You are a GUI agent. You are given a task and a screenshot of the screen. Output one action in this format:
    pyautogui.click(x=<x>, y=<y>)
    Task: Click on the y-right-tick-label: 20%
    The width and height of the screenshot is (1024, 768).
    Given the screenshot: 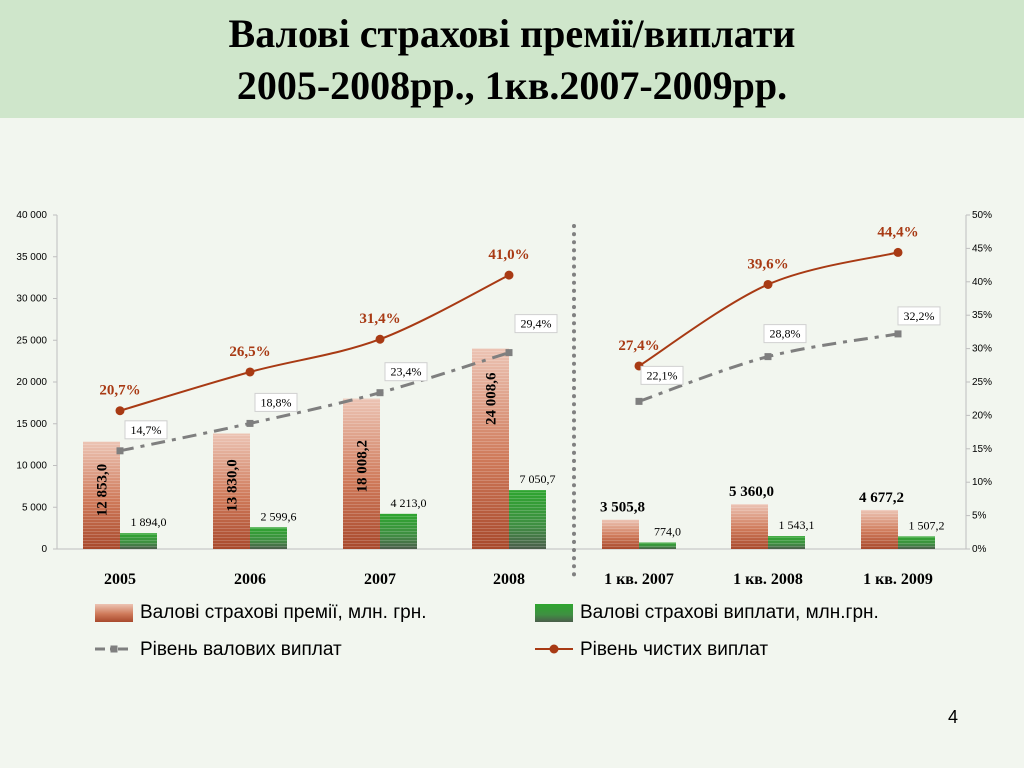 What is the action you would take?
    pyautogui.click(x=982, y=415)
    